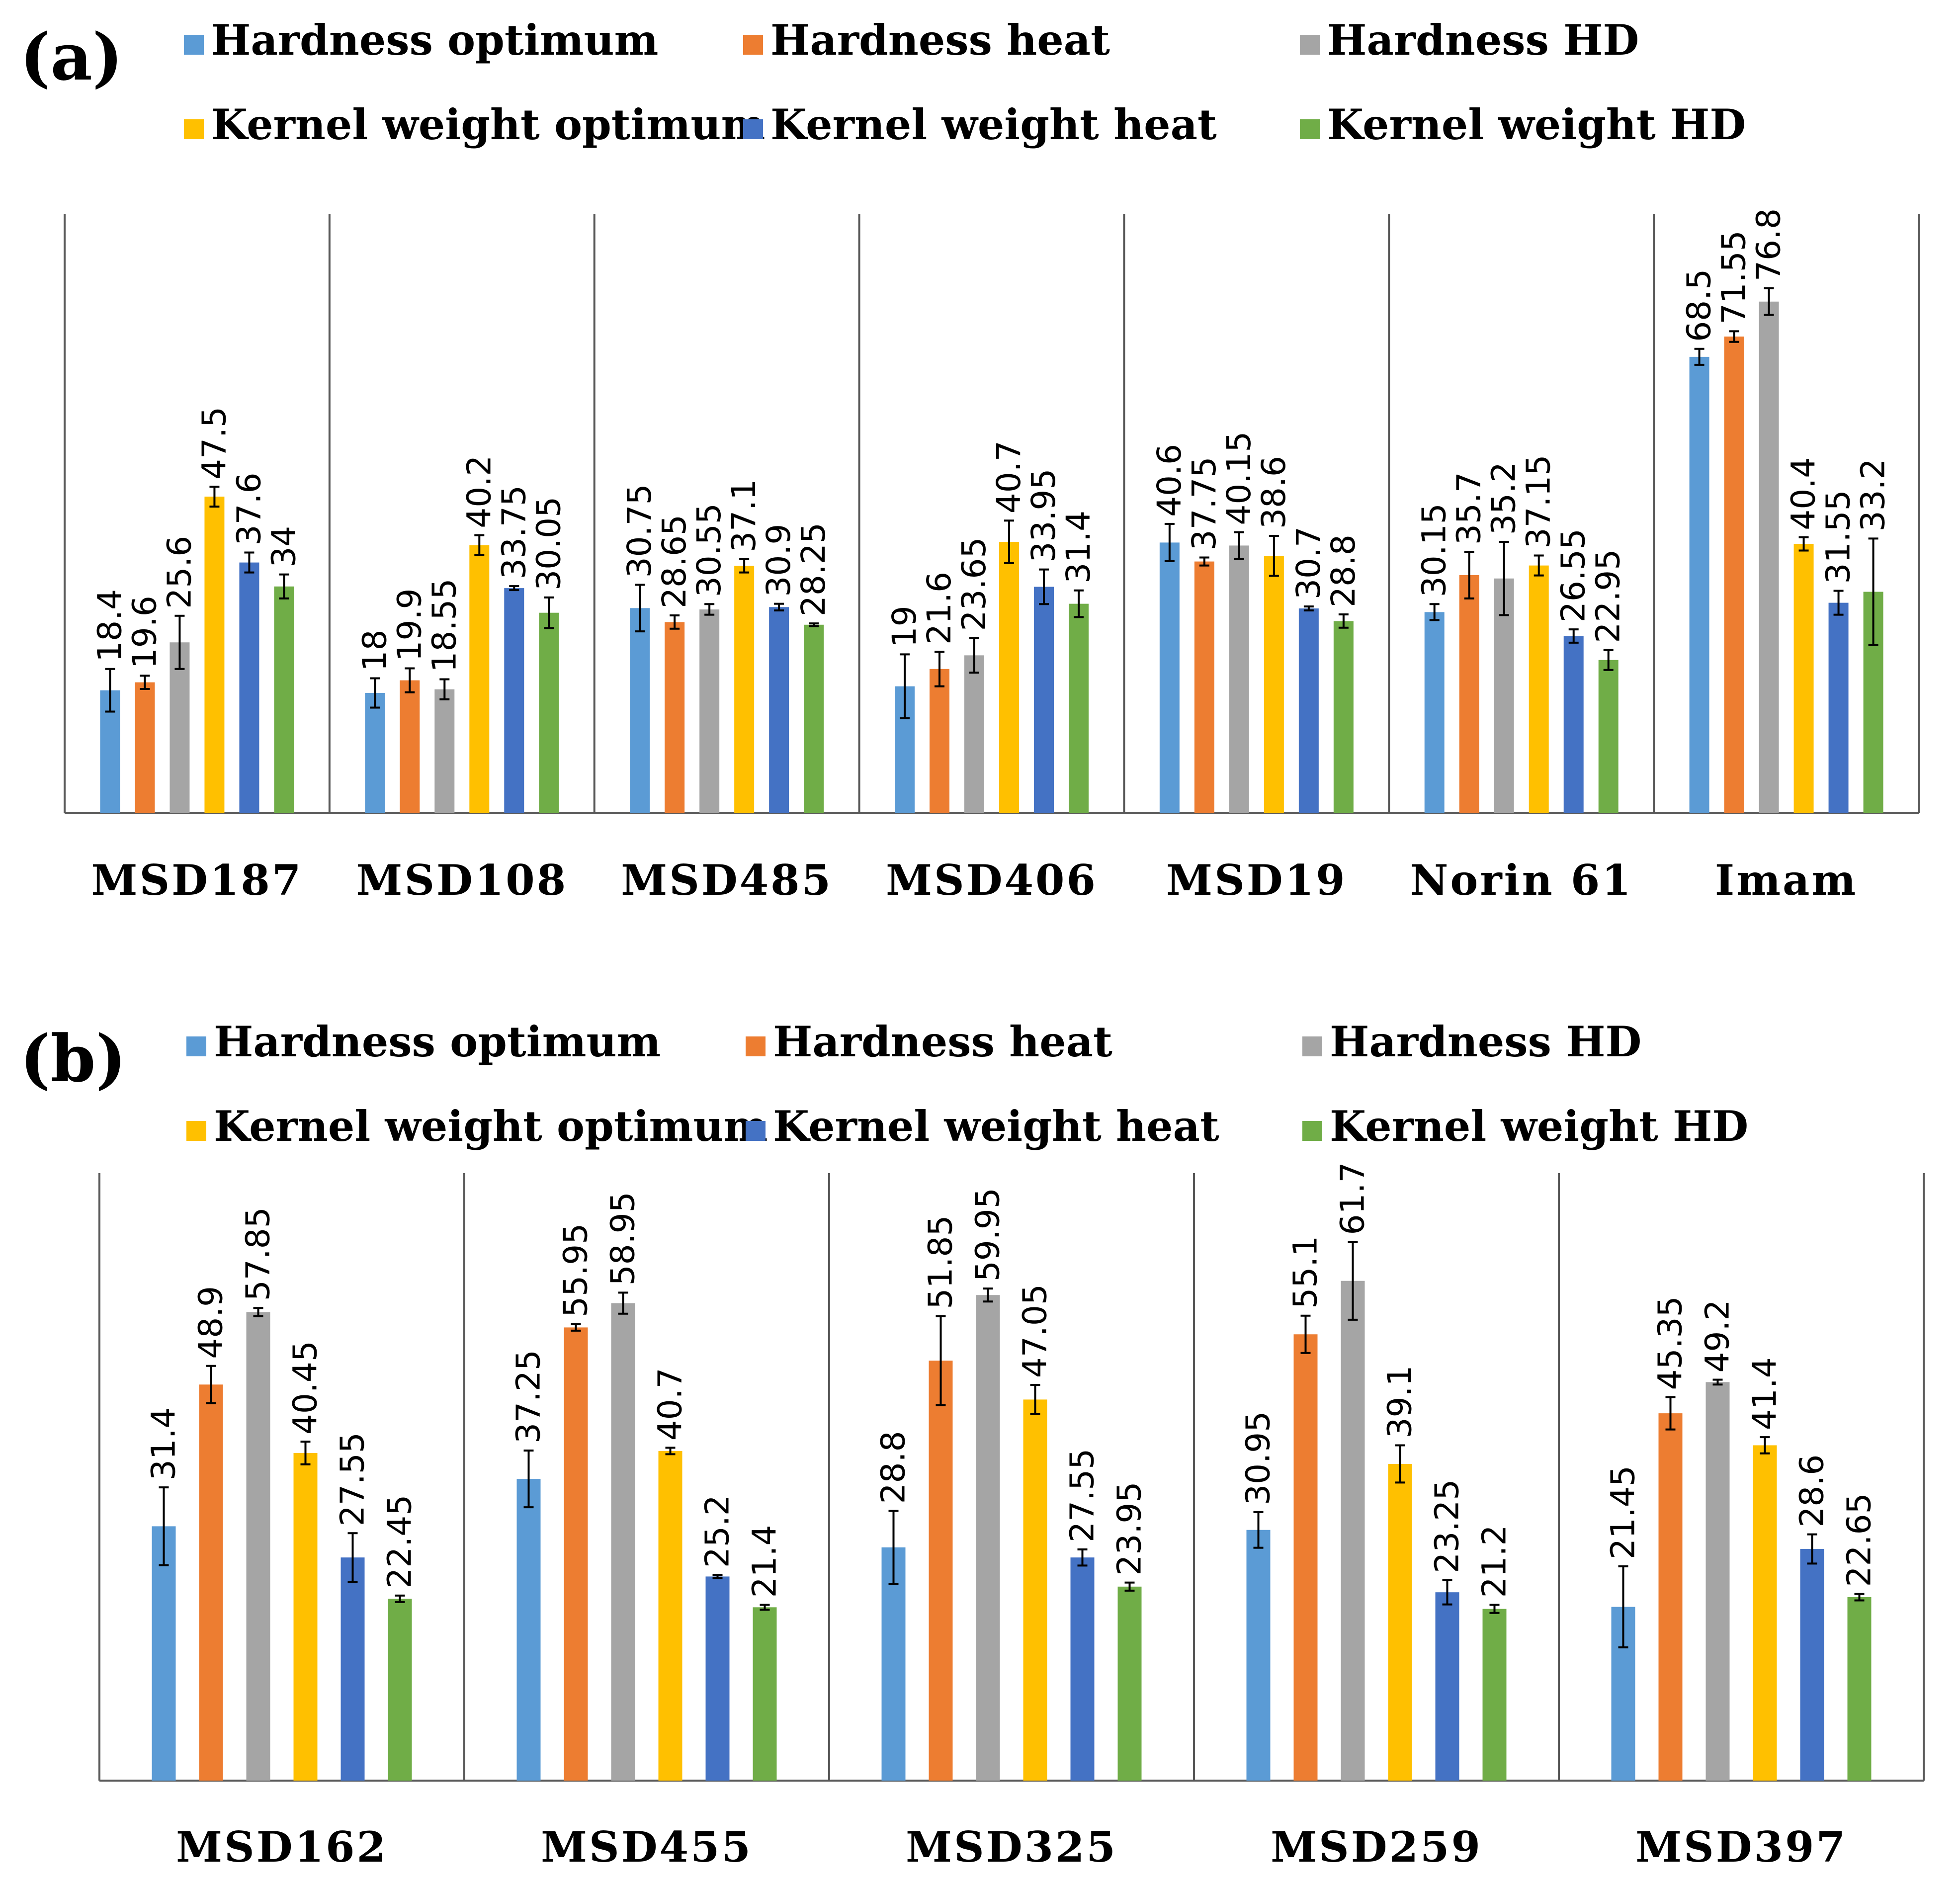  Describe the element at coordinates (974, 584) in the screenshot. I see `value-label: 23.65` at that location.